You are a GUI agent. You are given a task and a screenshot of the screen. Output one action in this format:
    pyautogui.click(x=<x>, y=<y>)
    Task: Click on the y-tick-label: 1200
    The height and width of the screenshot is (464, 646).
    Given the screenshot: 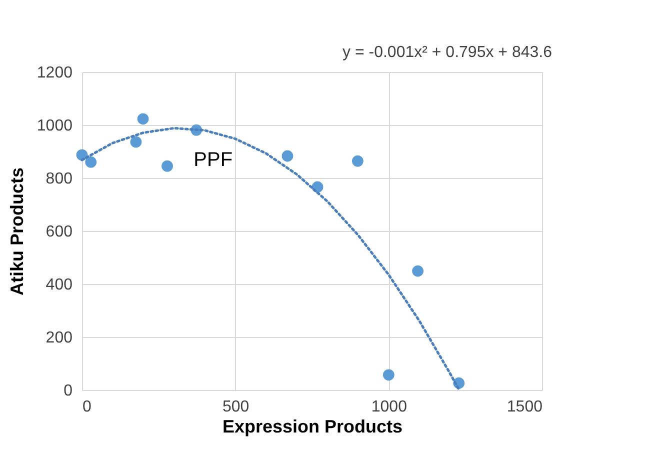 What is the action you would take?
    pyautogui.click(x=54, y=73)
    